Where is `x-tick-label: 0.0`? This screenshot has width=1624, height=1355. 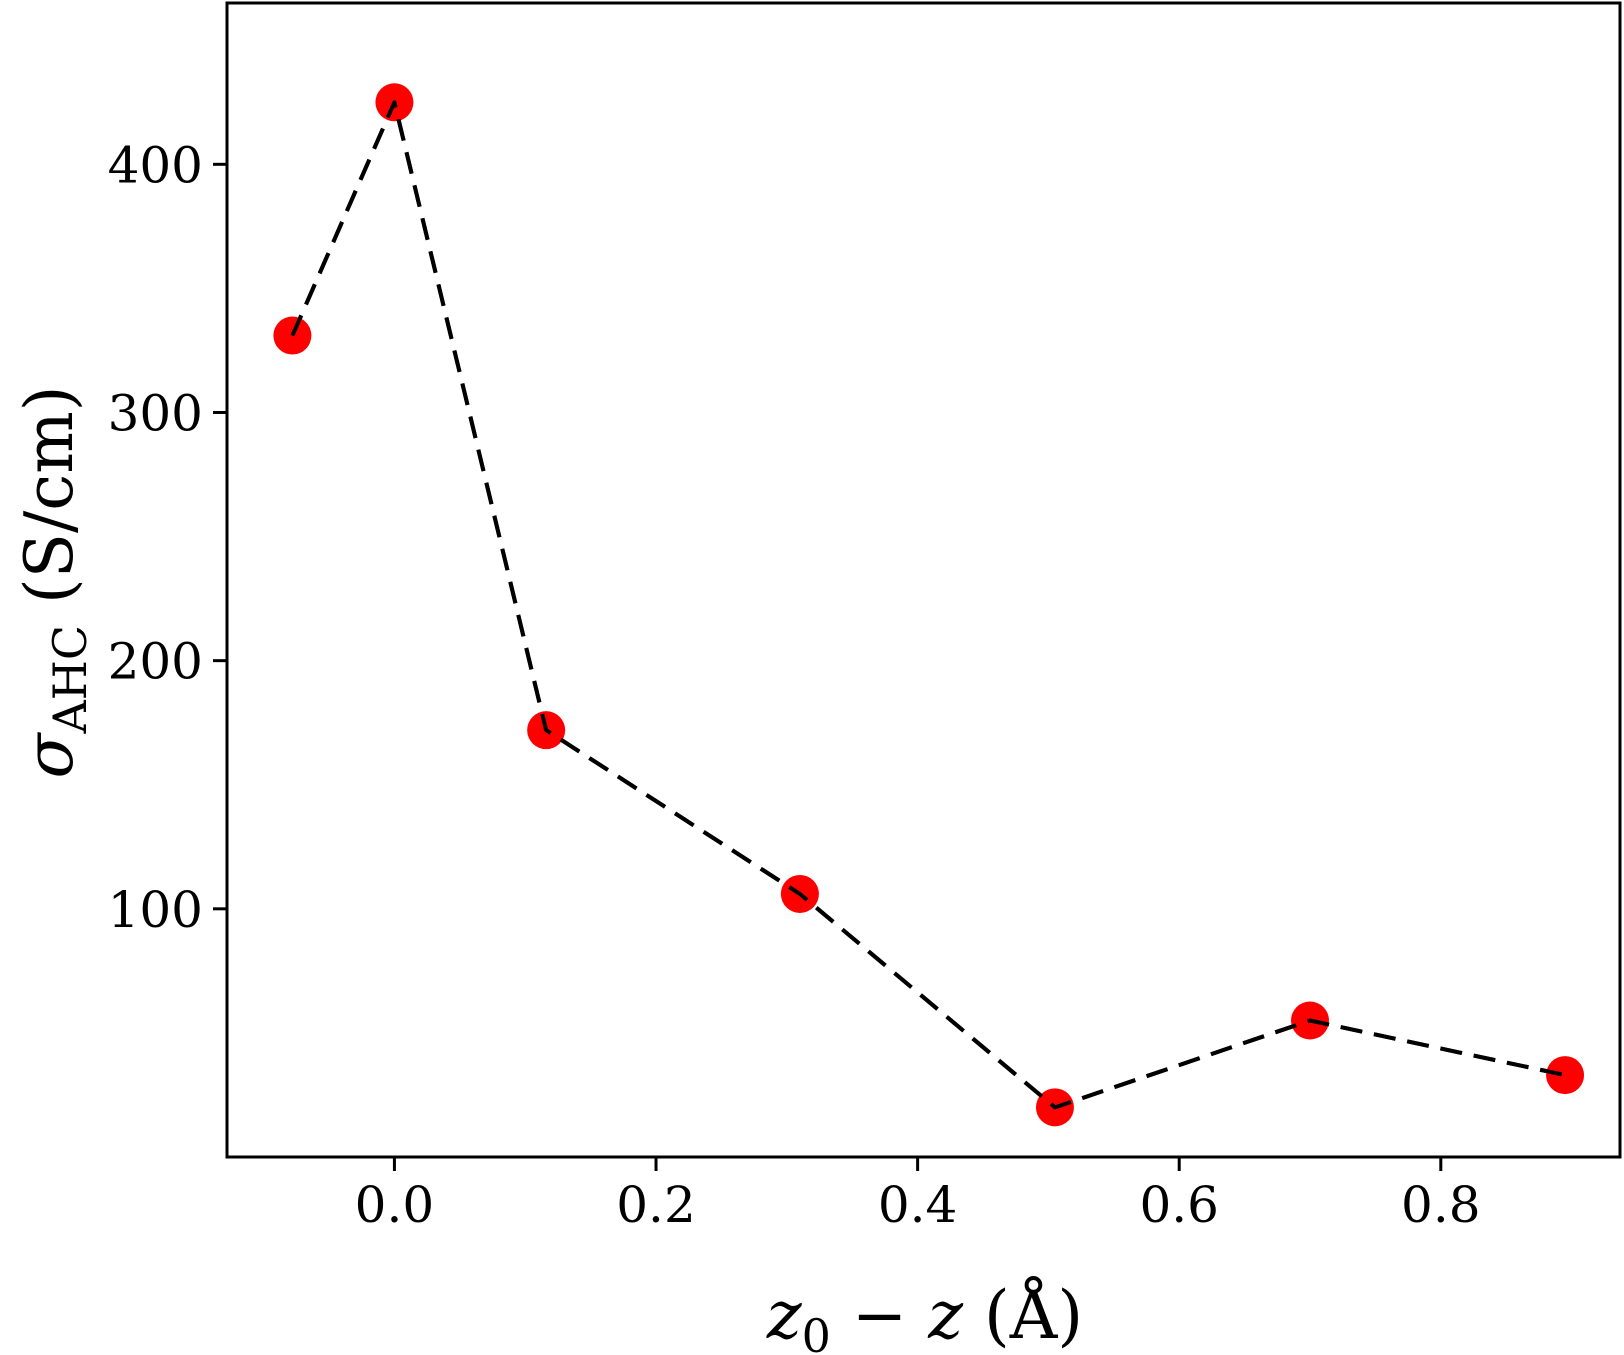 x-tick-label: 0.0 is located at coordinates (395, 1205).